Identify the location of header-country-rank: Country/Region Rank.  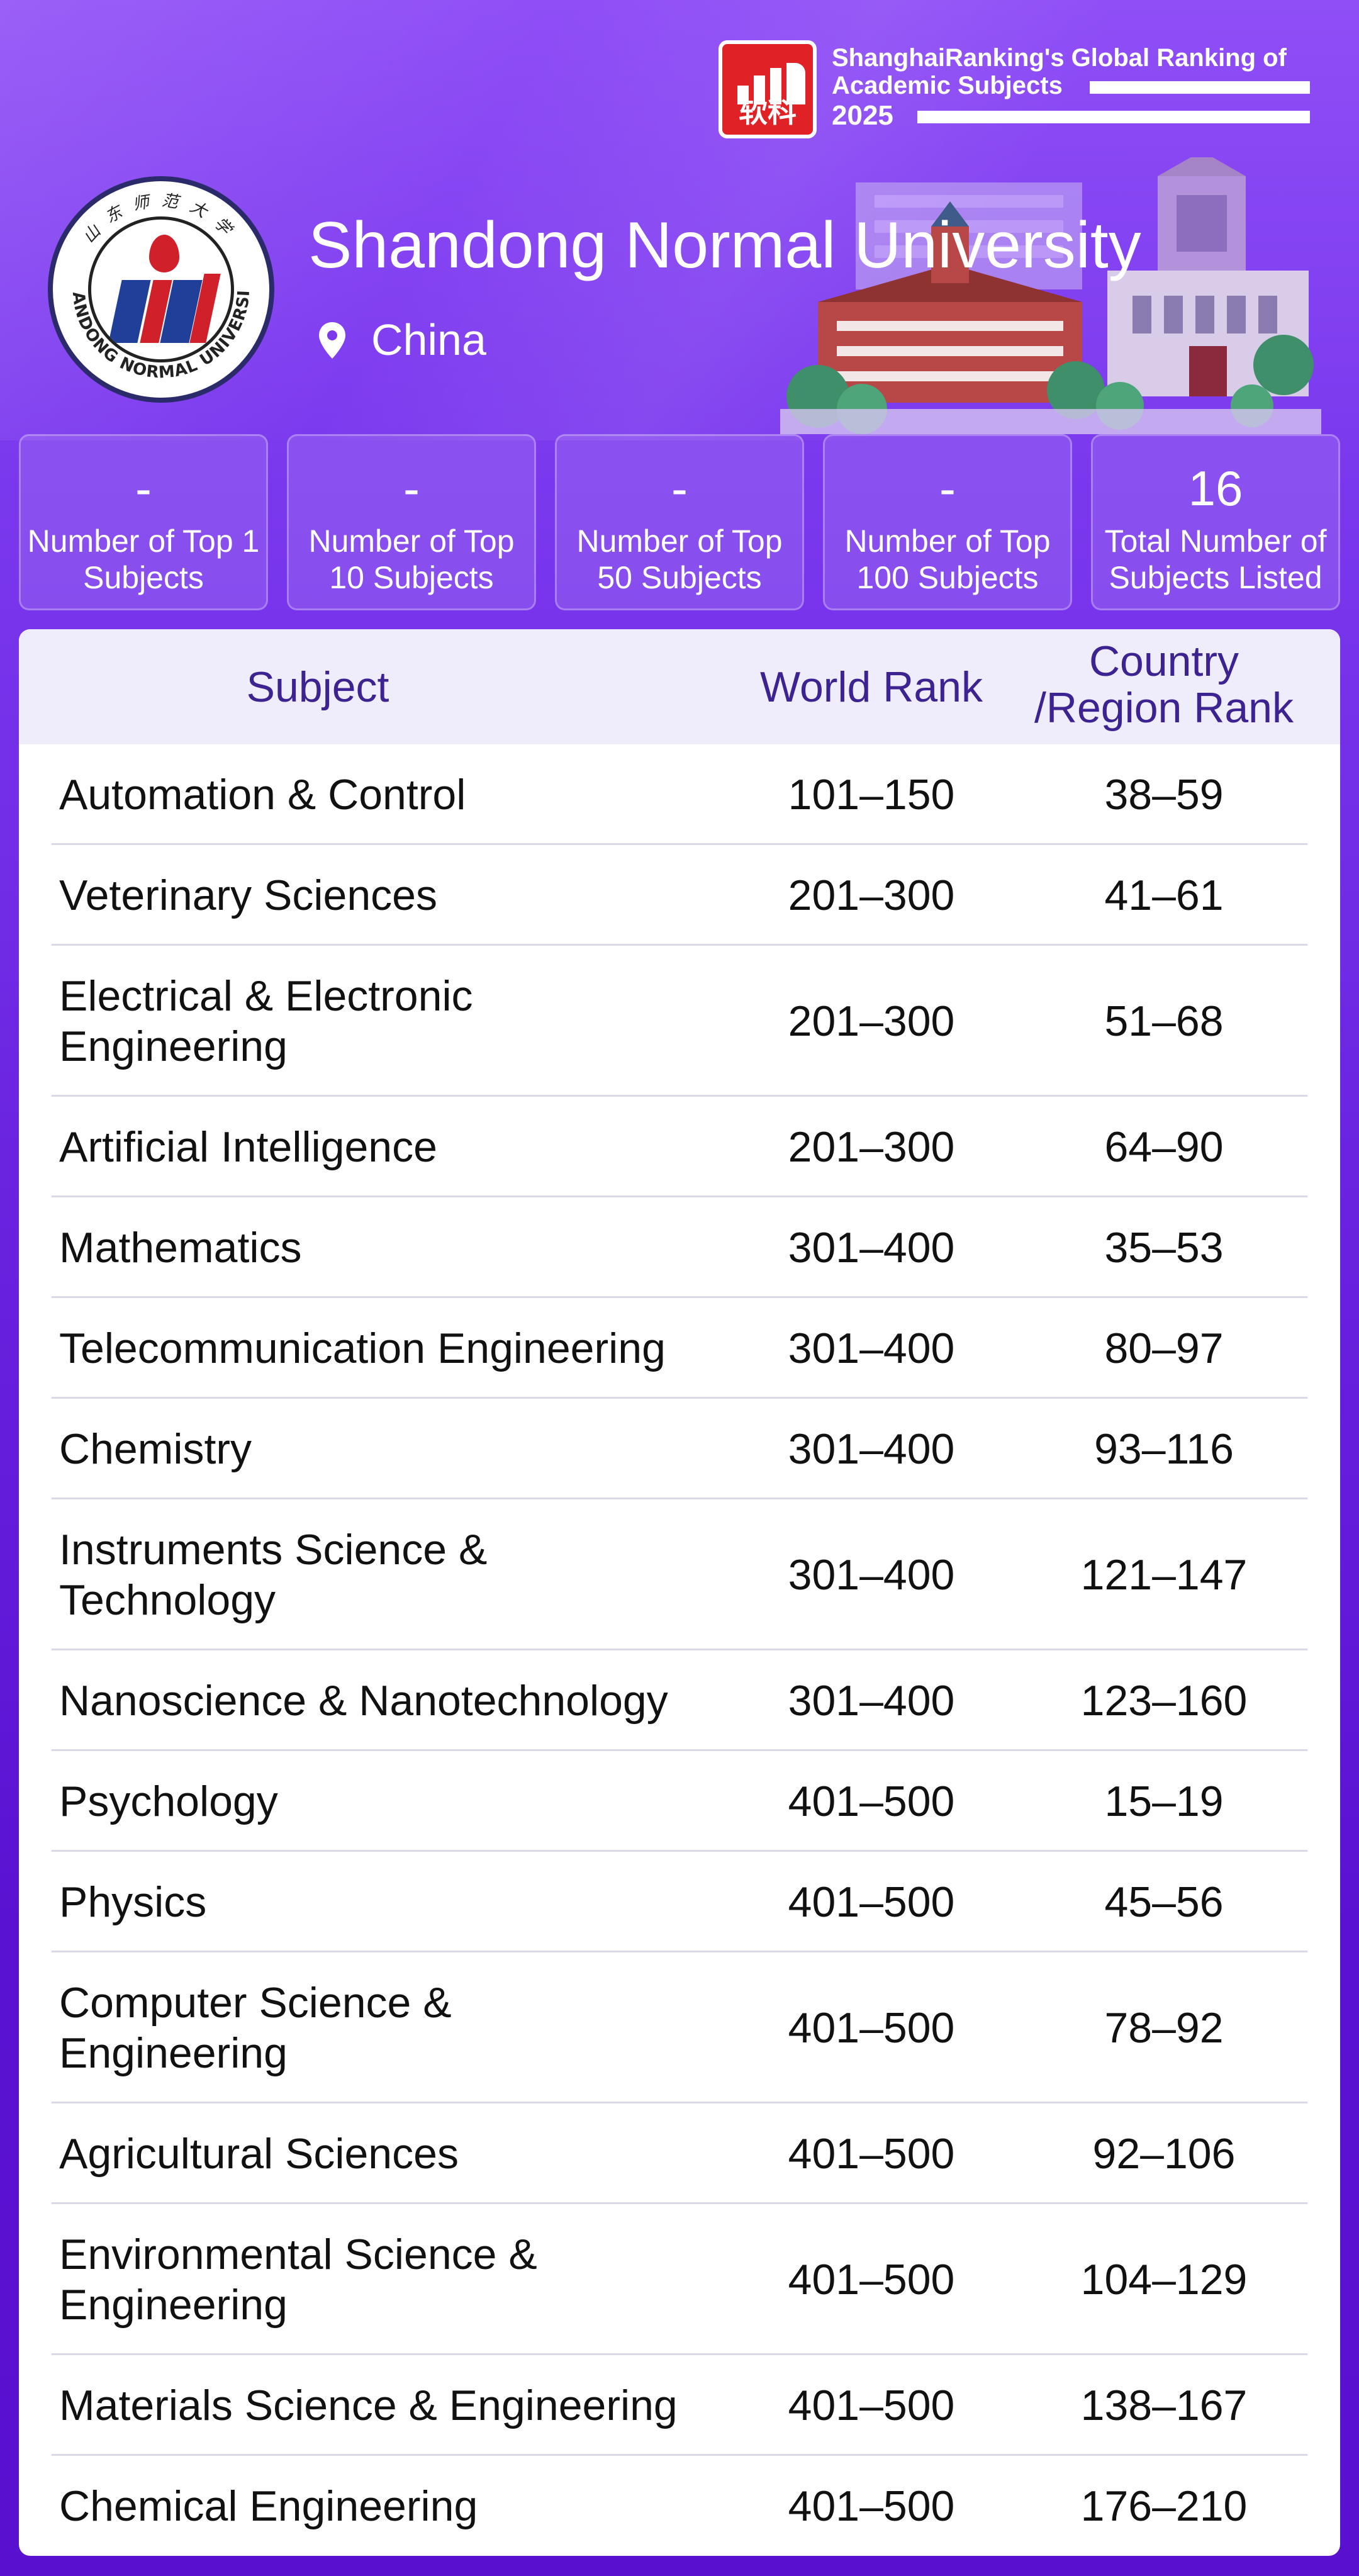
(1164, 684).